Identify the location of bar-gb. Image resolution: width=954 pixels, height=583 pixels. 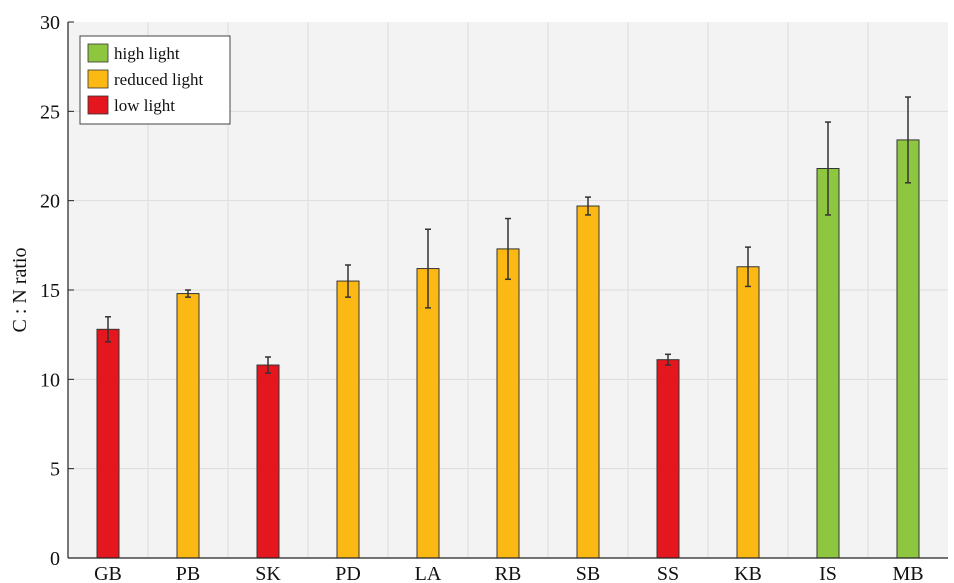
(108, 443).